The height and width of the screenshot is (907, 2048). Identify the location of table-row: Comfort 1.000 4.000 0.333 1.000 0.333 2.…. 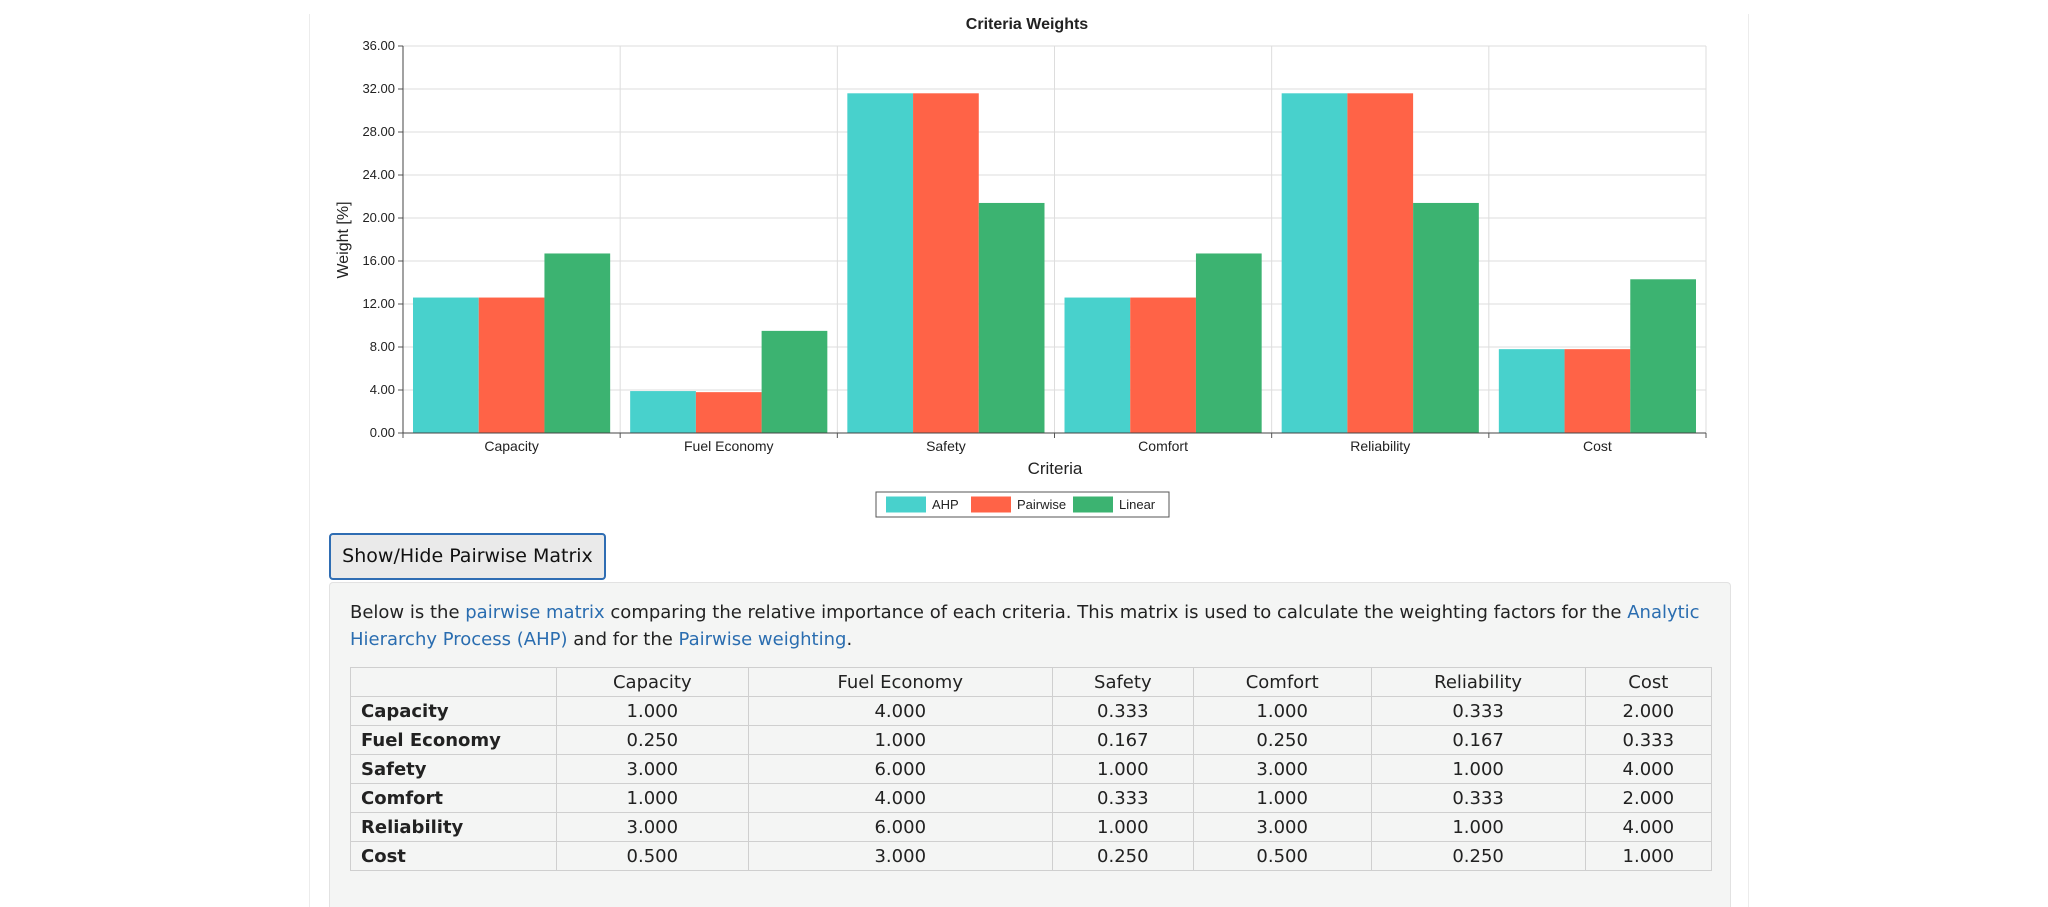
(1031, 798).